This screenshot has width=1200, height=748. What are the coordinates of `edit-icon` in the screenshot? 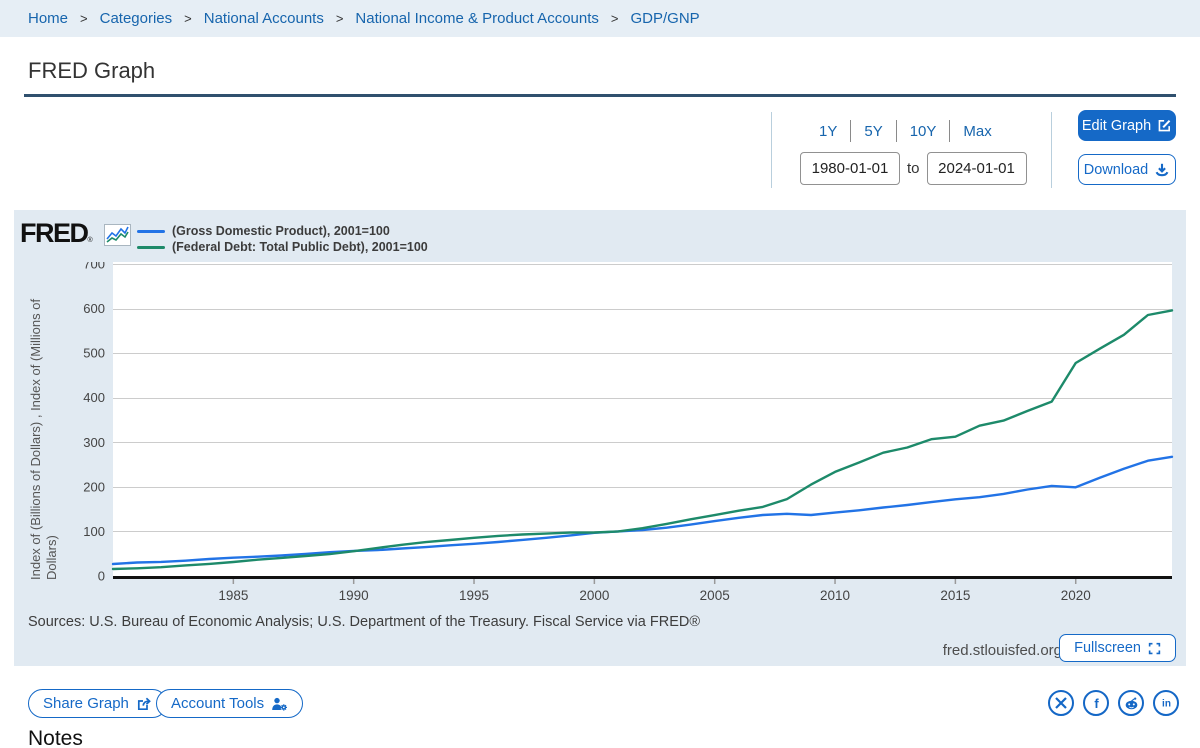 It's located at (1164, 126).